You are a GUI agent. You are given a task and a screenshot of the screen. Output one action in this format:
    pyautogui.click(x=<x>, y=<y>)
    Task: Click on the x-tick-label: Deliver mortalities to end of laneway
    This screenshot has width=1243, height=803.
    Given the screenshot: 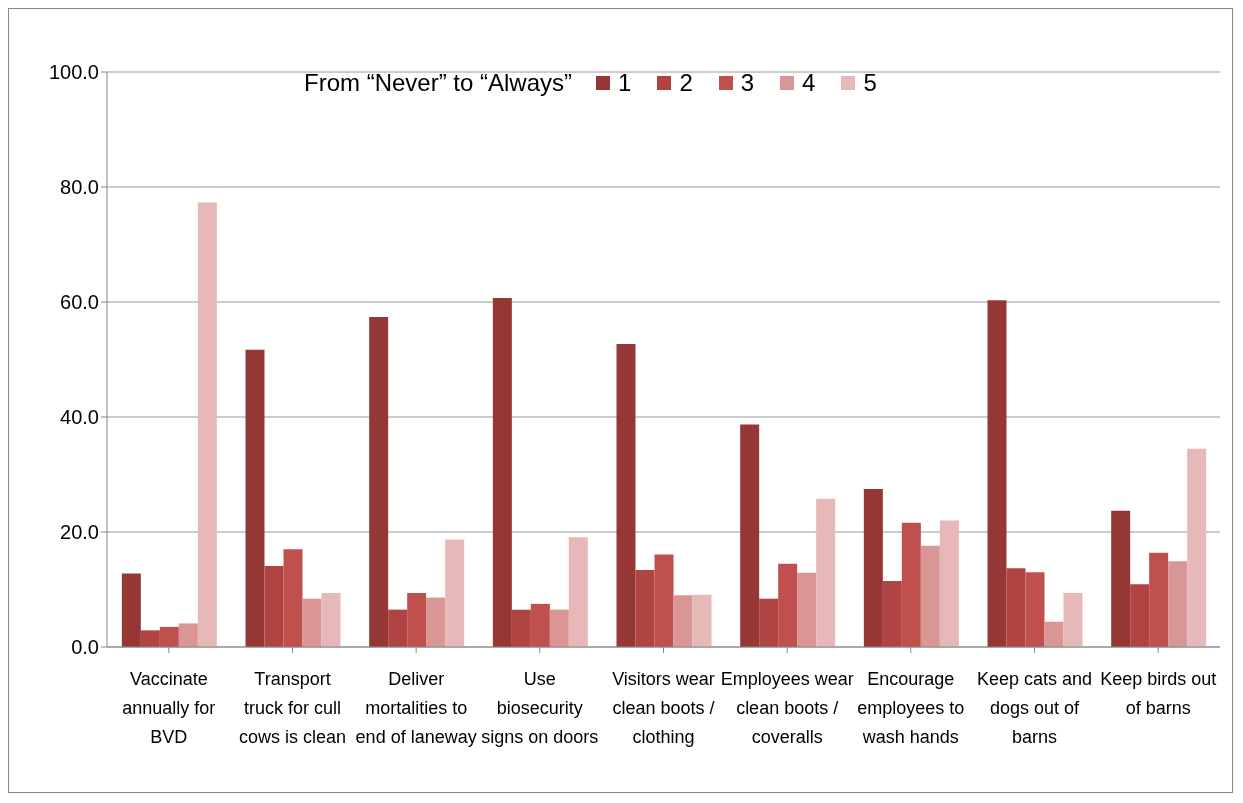 What is the action you would take?
    pyautogui.click(x=416, y=708)
    